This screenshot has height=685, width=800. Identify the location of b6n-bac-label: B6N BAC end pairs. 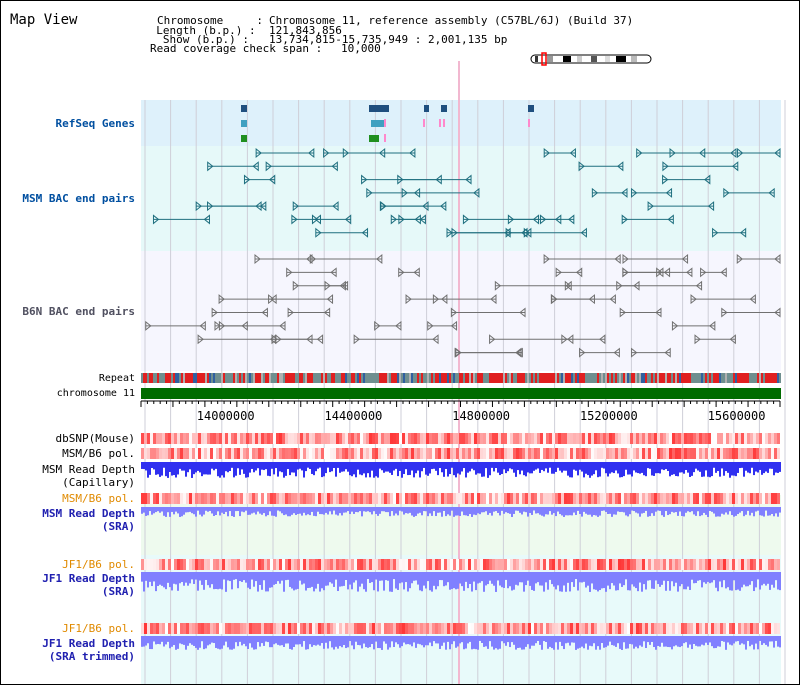
(78, 311).